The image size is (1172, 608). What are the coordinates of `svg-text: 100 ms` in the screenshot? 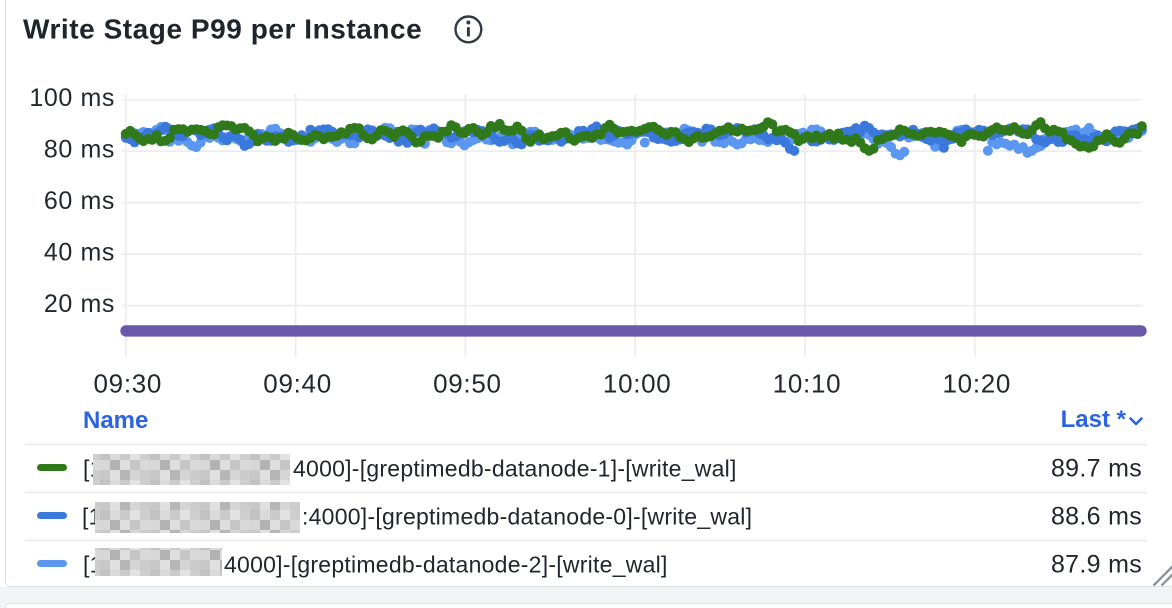 It's located at (72, 98).